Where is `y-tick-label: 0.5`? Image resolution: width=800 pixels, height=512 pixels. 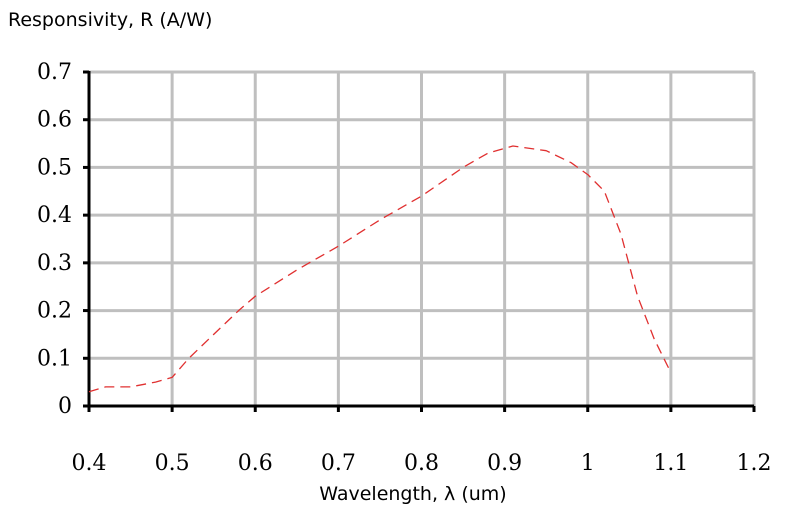 y-tick-label: 0.5 is located at coordinates (54, 167).